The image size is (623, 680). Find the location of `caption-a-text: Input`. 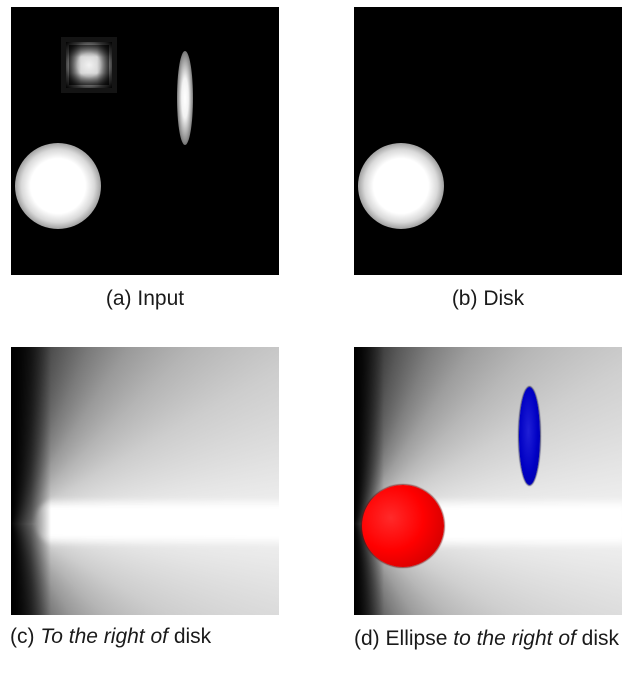

caption-a-text: Input is located at coordinates (161, 298).